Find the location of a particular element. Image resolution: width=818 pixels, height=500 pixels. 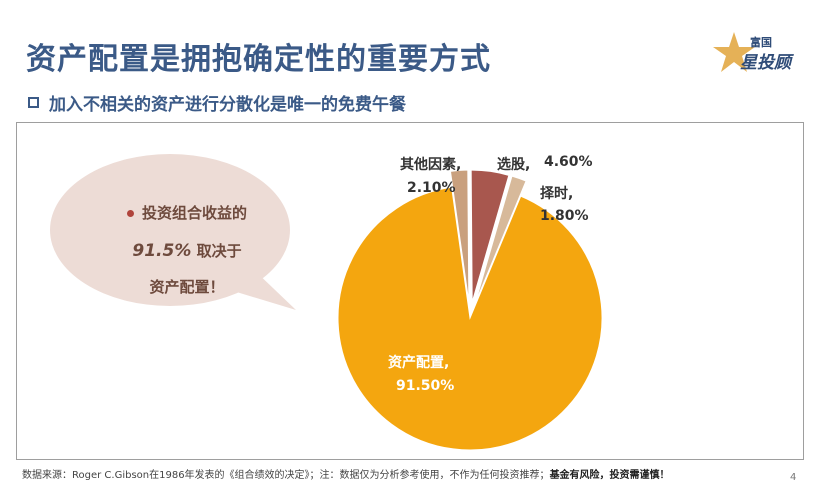

slice-label-other-value: 2.10% is located at coordinates (431, 188).